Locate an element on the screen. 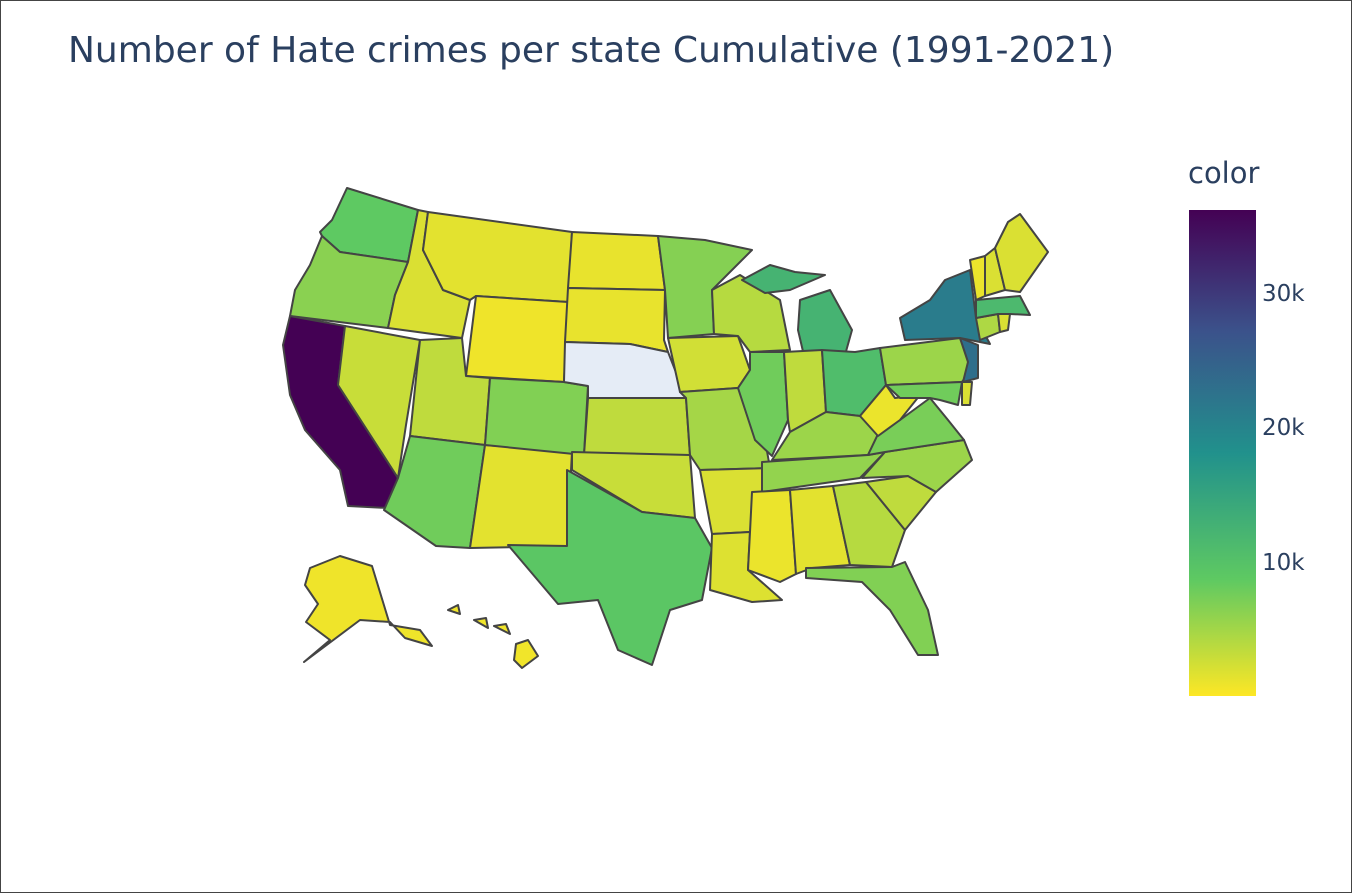 The width and height of the screenshot is (1352, 893). state-nj is located at coordinates (969, 360).